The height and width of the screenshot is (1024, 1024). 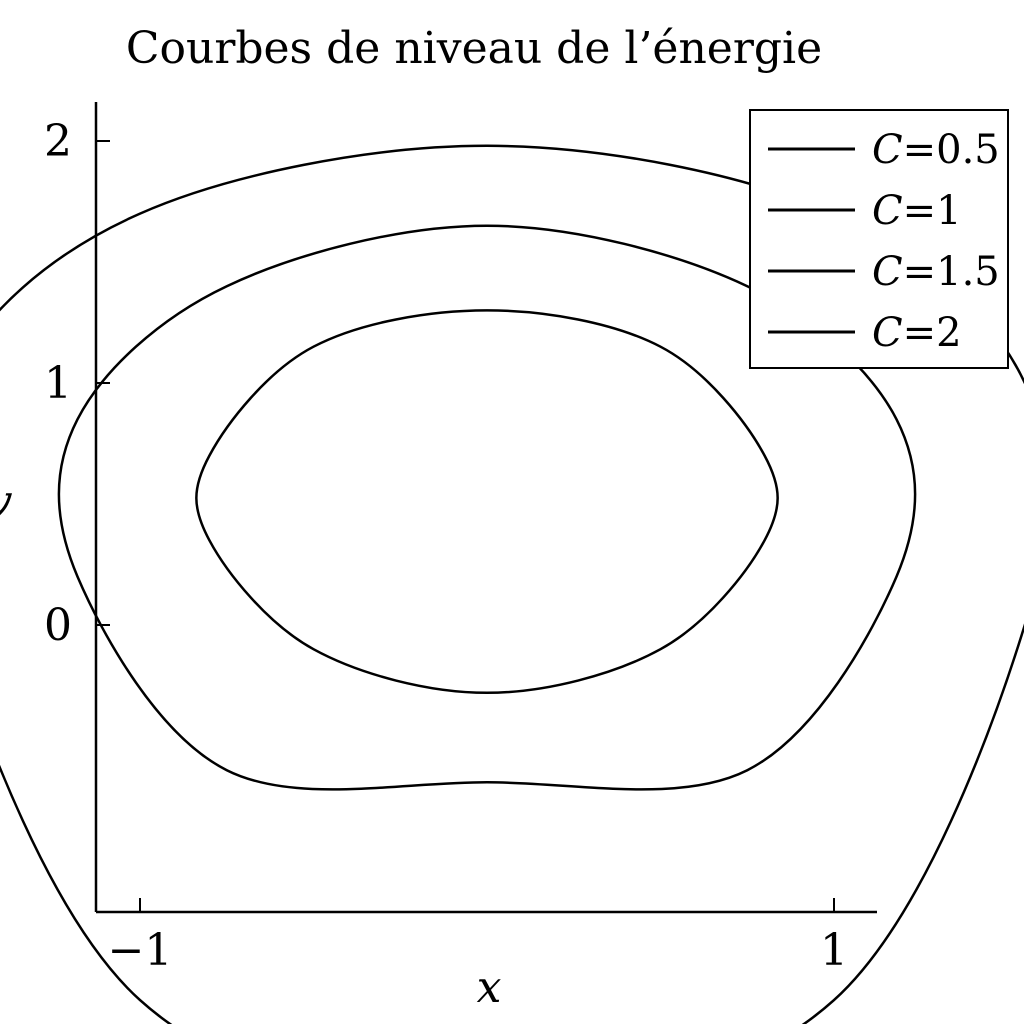 I want to click on y-axis-label: v, so click(x=6, y=501).